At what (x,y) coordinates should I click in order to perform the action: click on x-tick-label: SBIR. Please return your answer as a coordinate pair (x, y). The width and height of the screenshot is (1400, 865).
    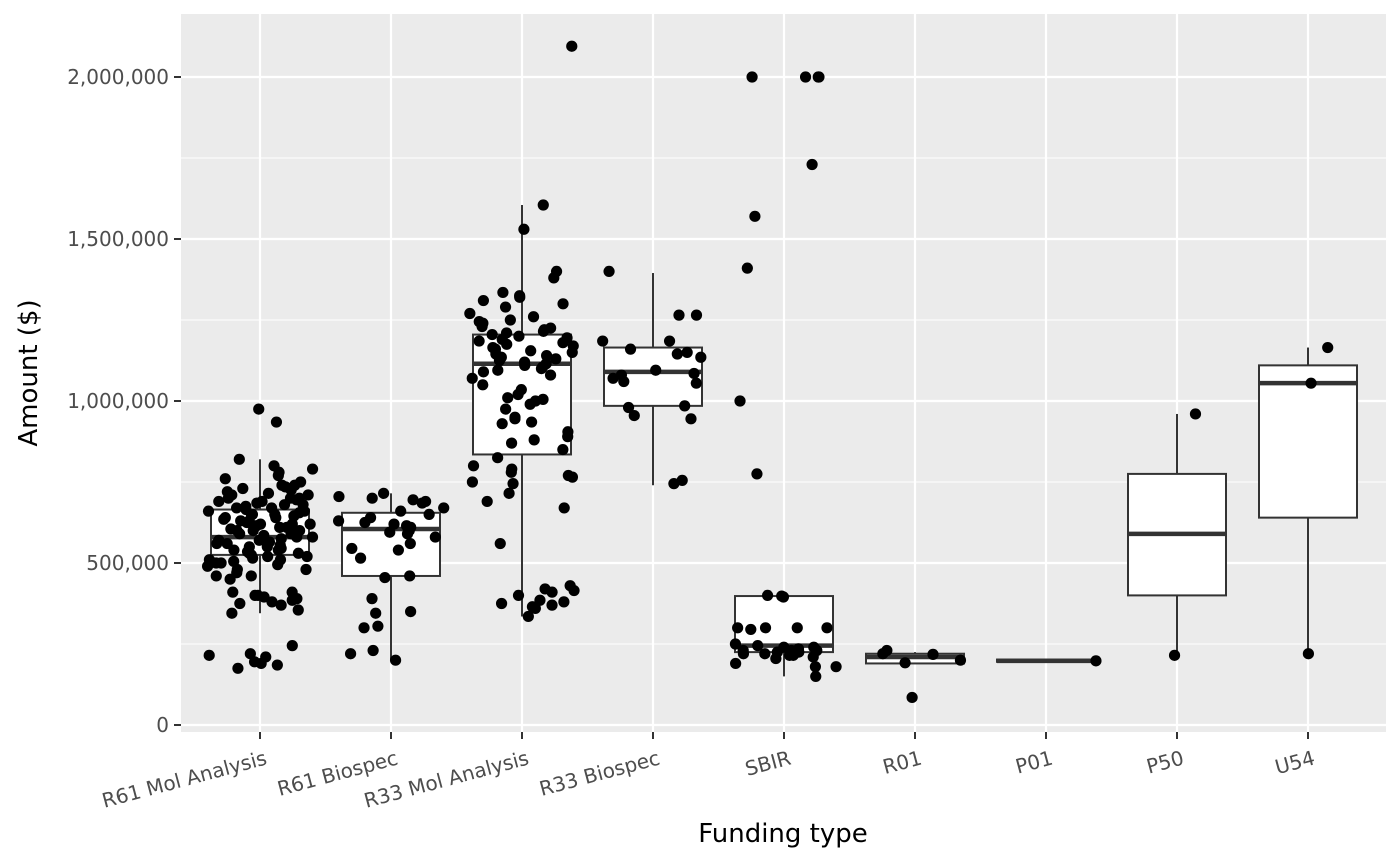
    Looking at the image, I should click on (767, 763).